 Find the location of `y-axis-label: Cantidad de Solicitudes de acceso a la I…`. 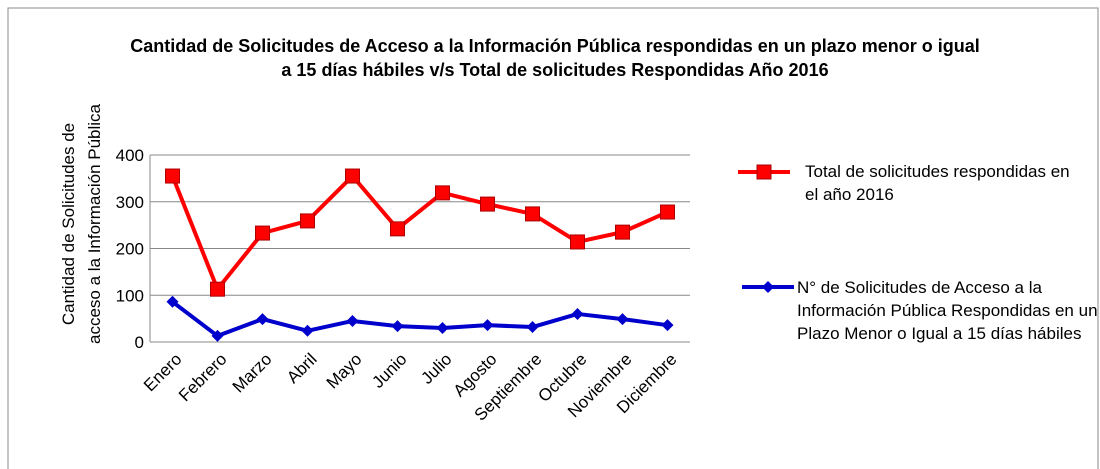

y-axis-label: Cantidad de Solicitudes de acceso a la I… is located at coordinates (81, 224).